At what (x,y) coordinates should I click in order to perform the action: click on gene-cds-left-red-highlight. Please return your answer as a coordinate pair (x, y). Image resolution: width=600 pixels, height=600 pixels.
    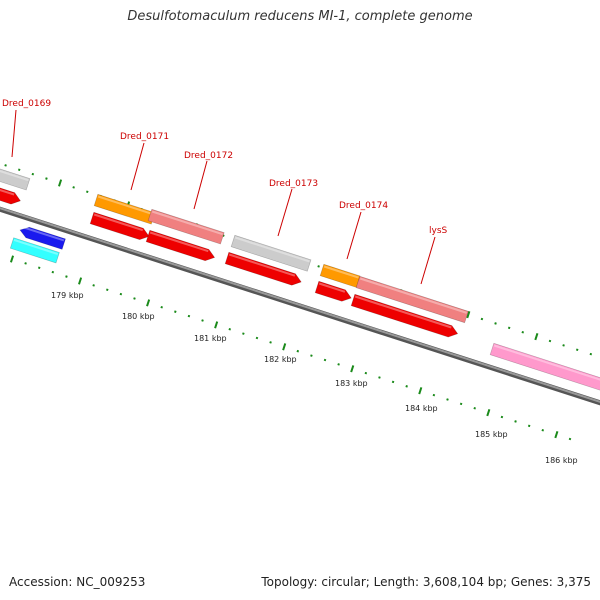
    Looking at the image, I should click on (7, 192).